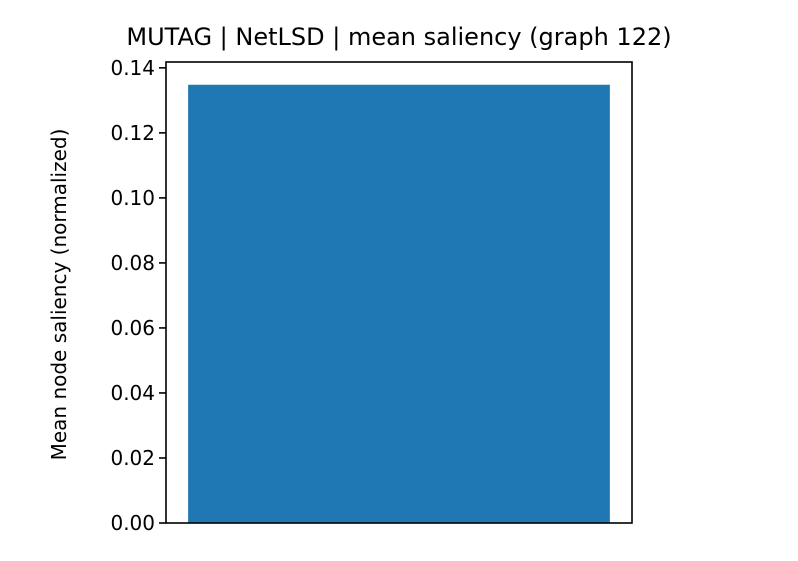 The width and height of the screenshot is (798, 561). I want to click on y-tick-label: 0.00, so click(132, 523).